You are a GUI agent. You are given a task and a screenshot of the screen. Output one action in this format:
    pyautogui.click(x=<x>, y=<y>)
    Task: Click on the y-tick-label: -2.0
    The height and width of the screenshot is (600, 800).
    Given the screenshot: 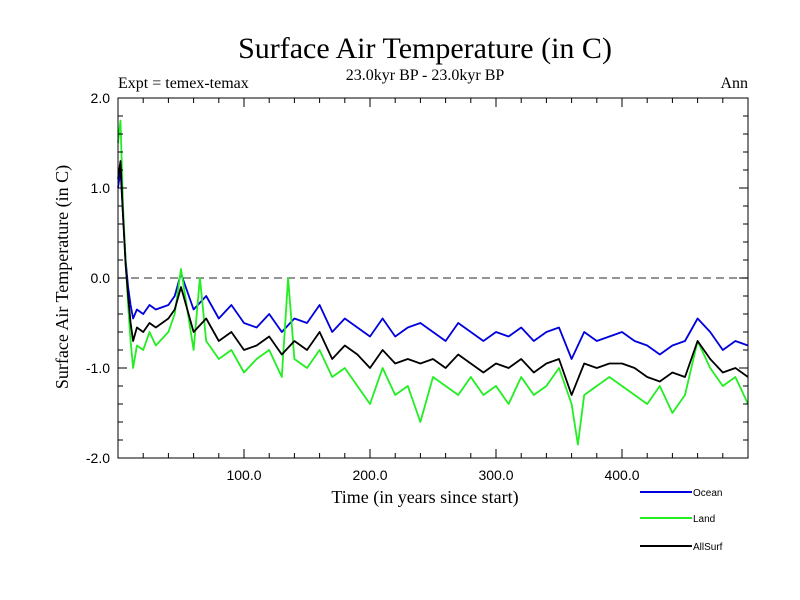 What is the action you would take?
    pyautogui.click(x=98, y=458)
    